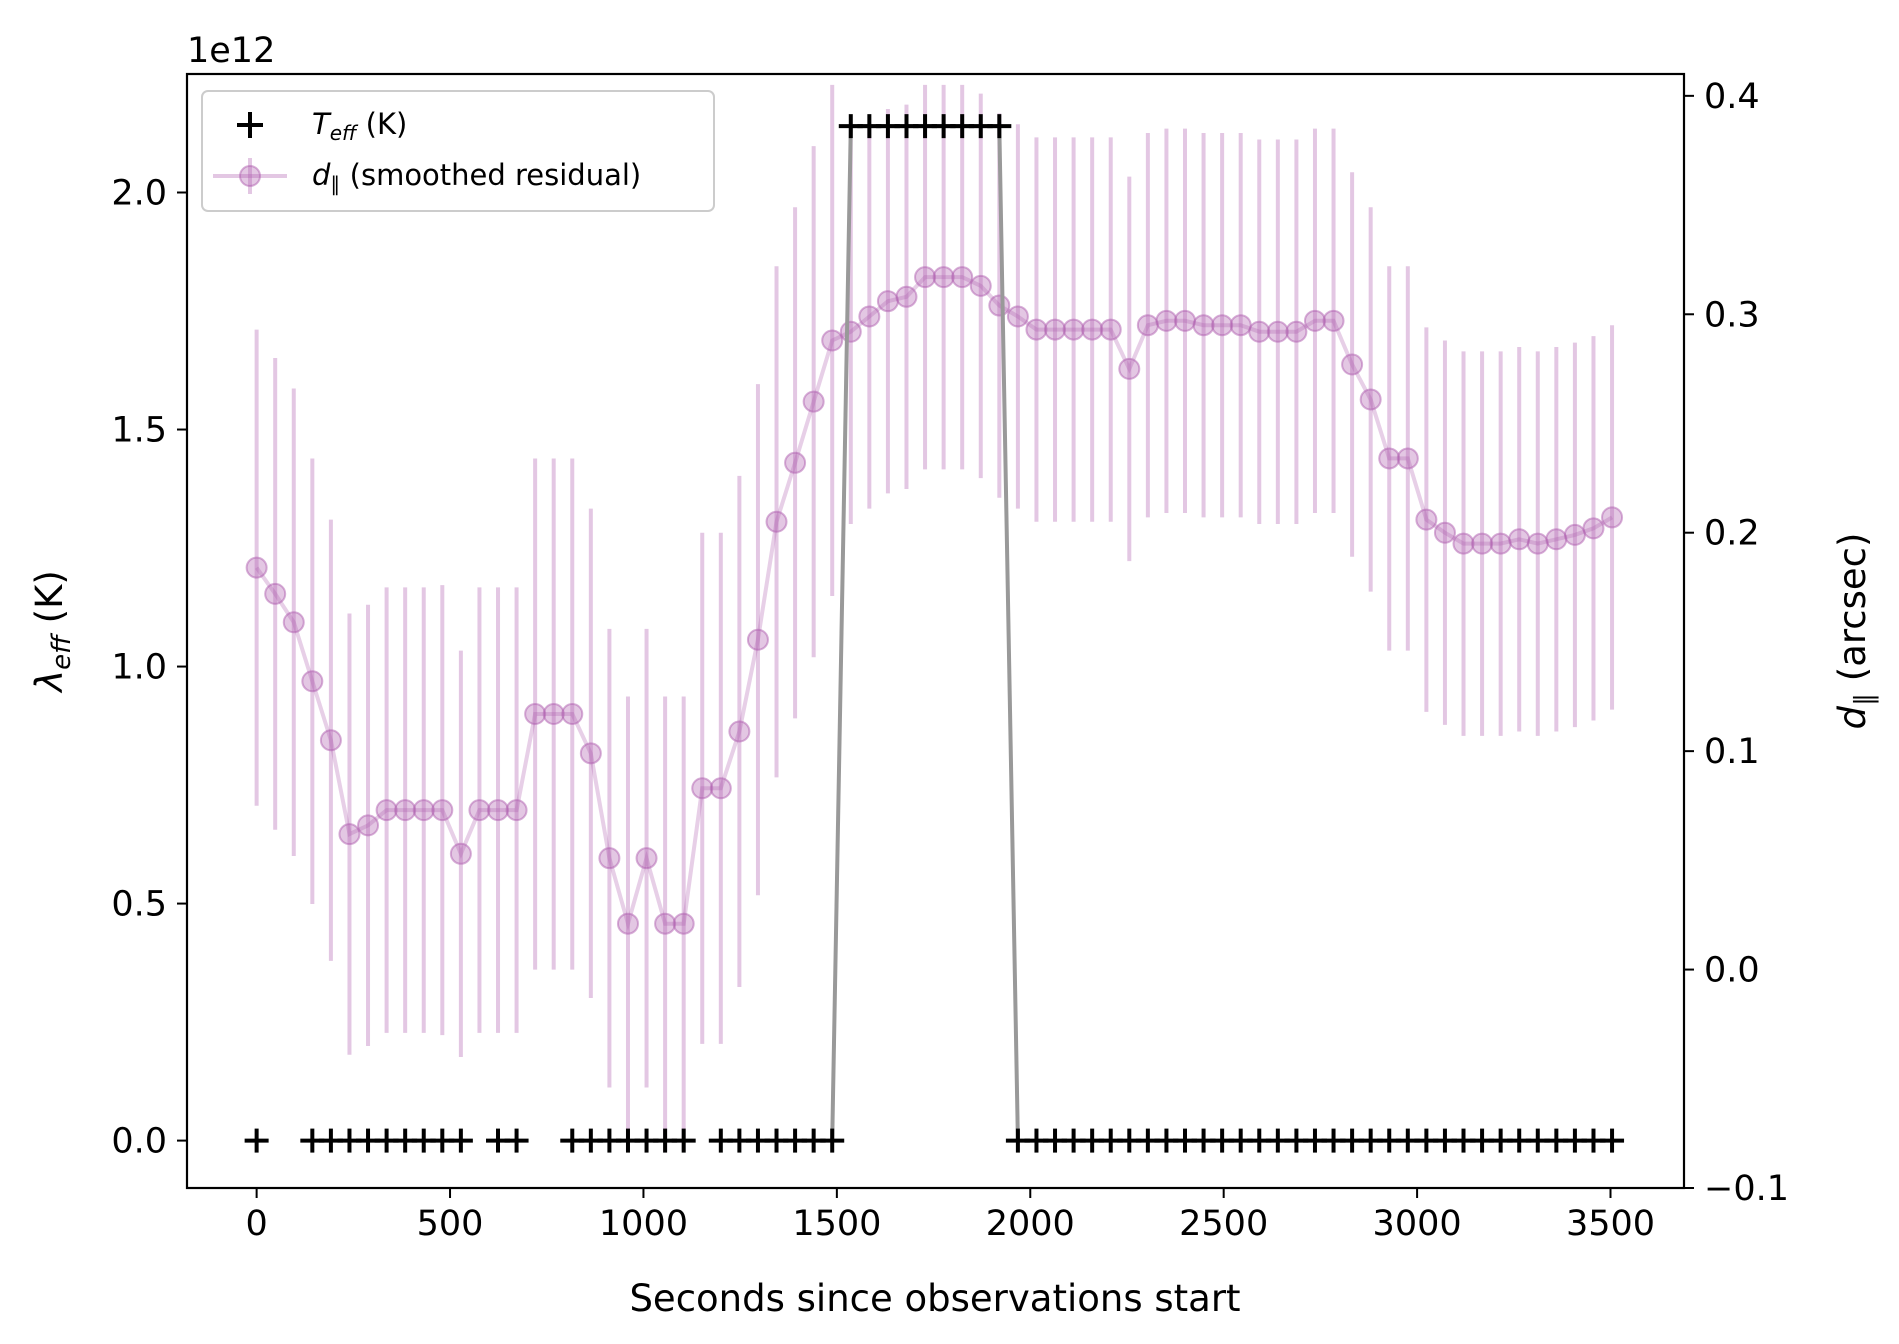  I want to click on right-axis-label: d∥ (arcsec), so click(1855, 631).